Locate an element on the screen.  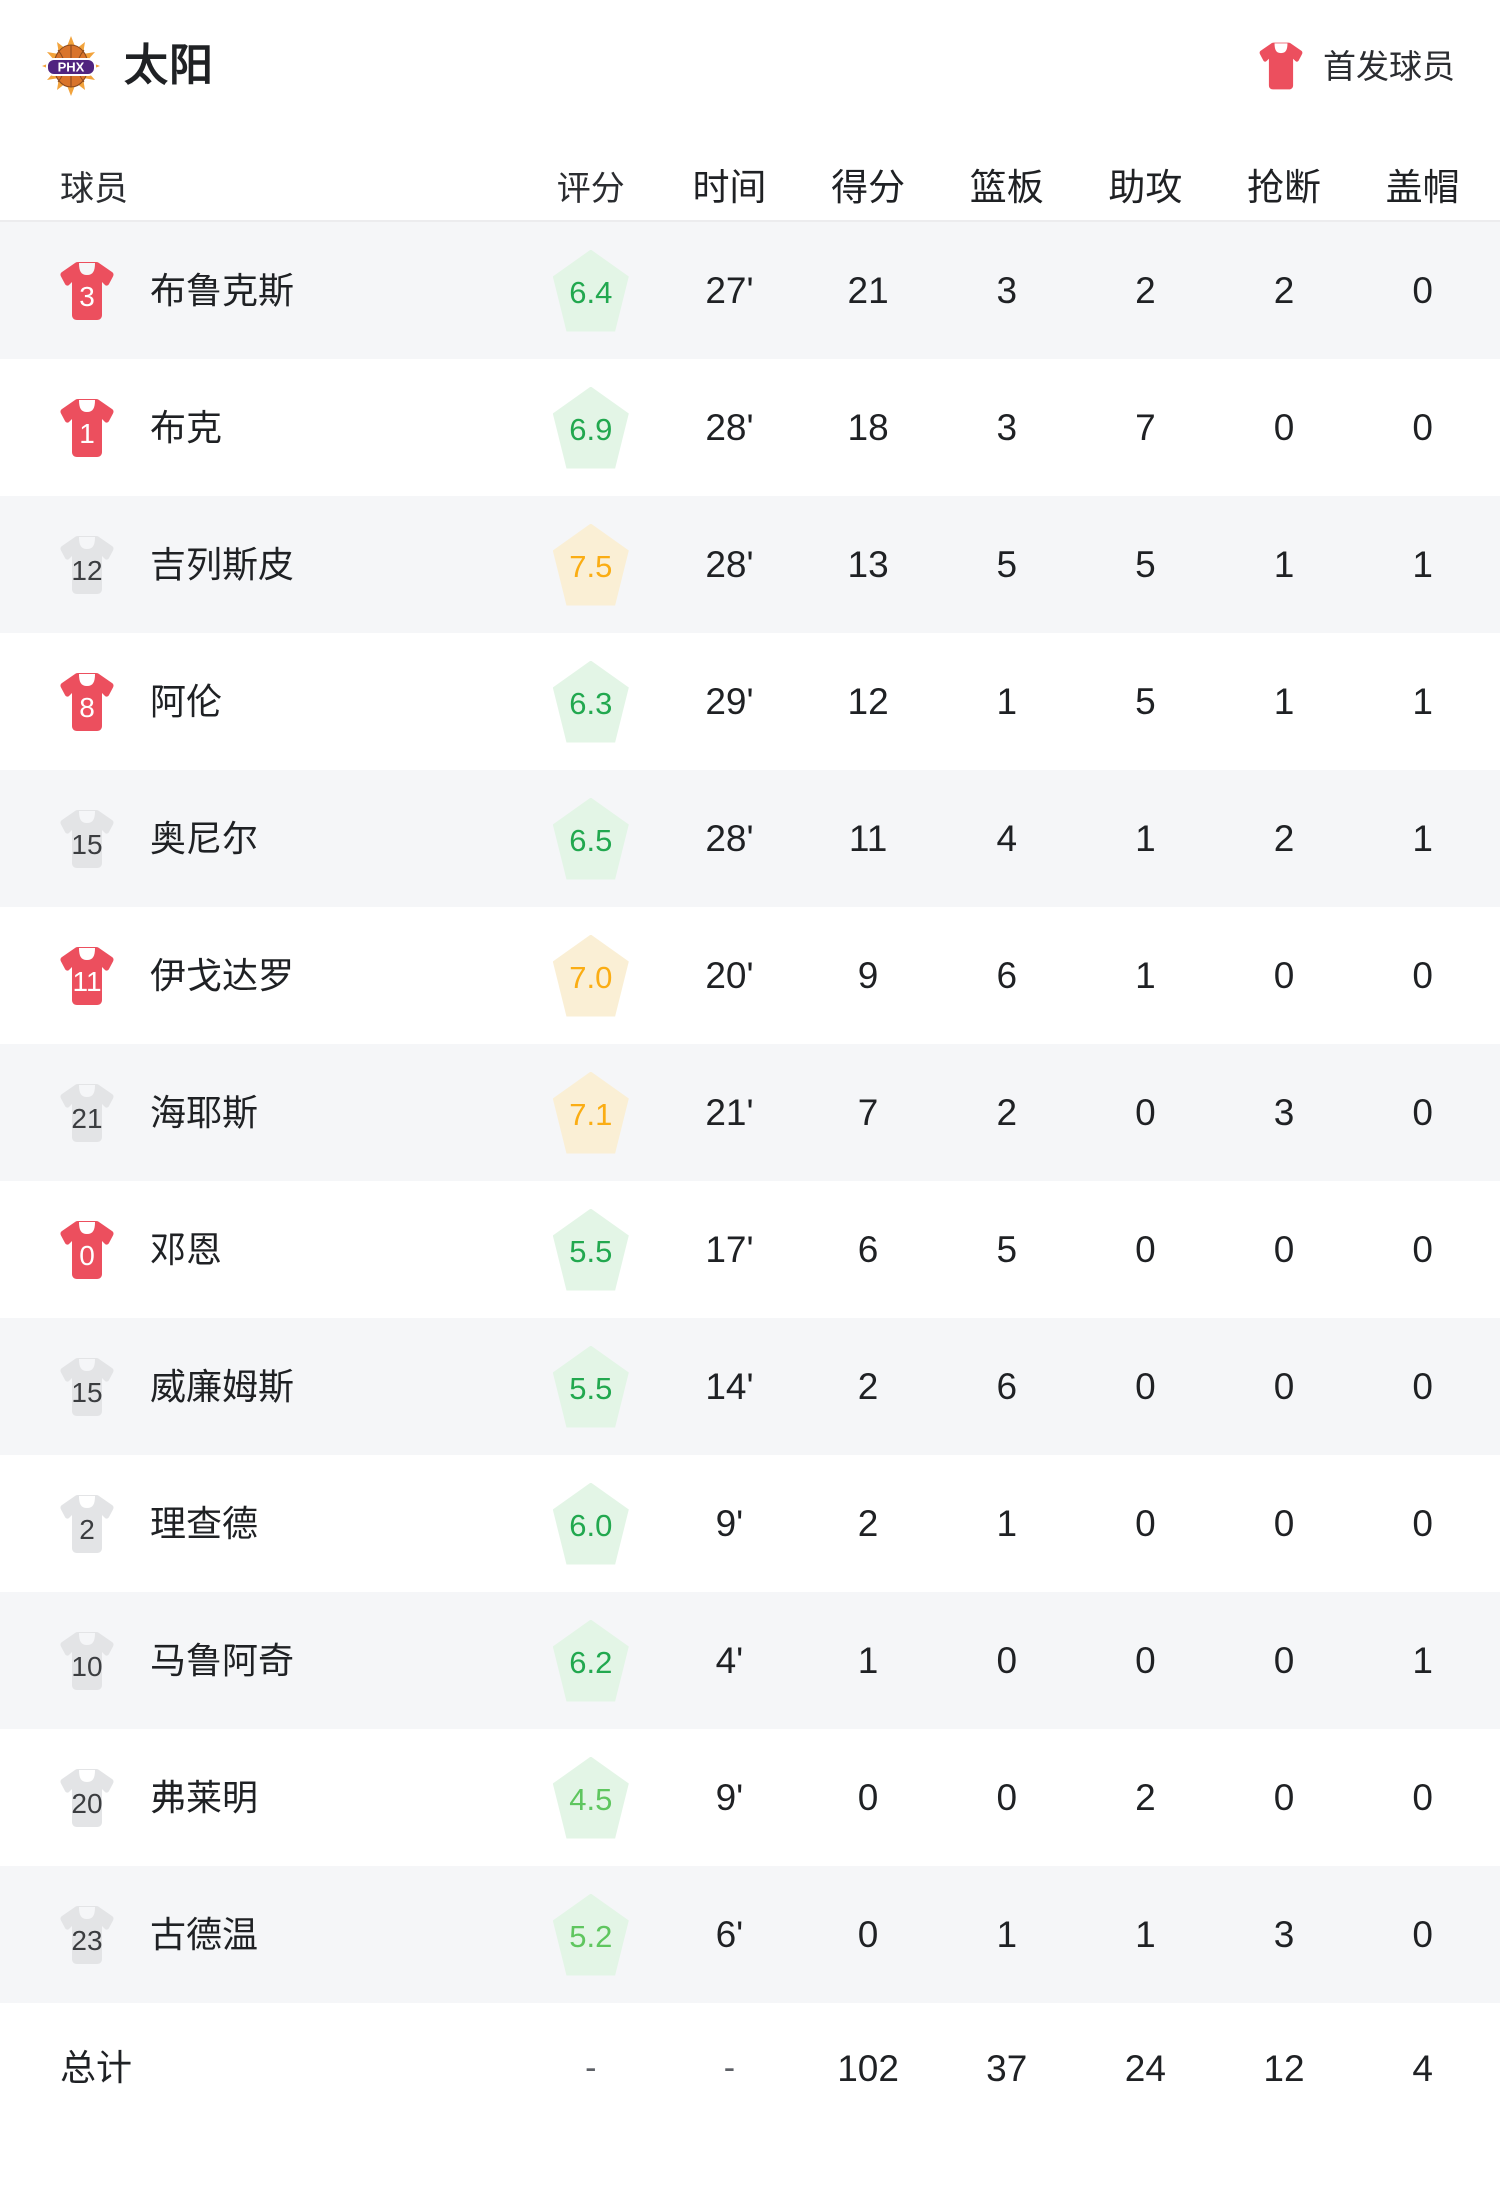
stat-rebounds: 4 is located at coordinates (1007, 838).